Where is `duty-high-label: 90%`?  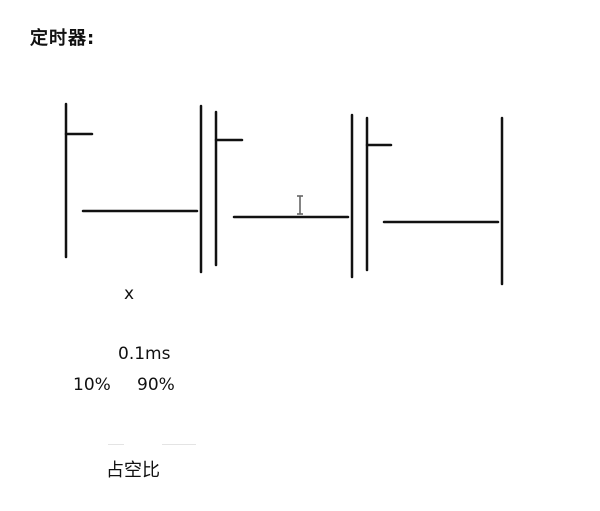
duty-high-label: 90% is located at coordinates (156, 385).